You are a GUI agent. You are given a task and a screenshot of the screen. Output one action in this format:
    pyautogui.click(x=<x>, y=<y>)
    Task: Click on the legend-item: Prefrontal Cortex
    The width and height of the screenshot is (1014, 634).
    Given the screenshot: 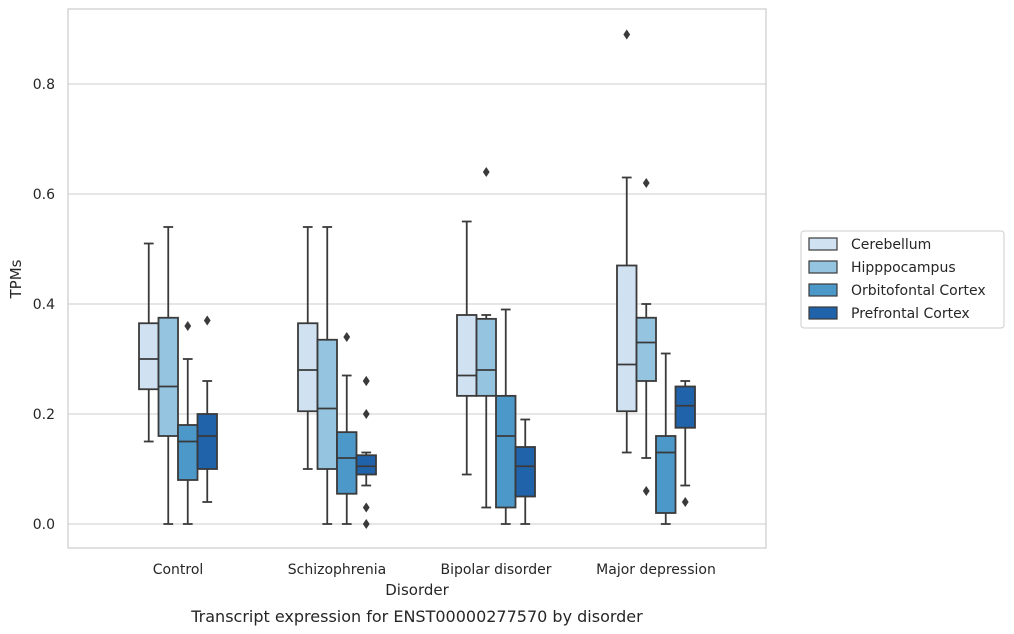 What is the action you would take?
    pyautogui.click(x=889, y=314)
    